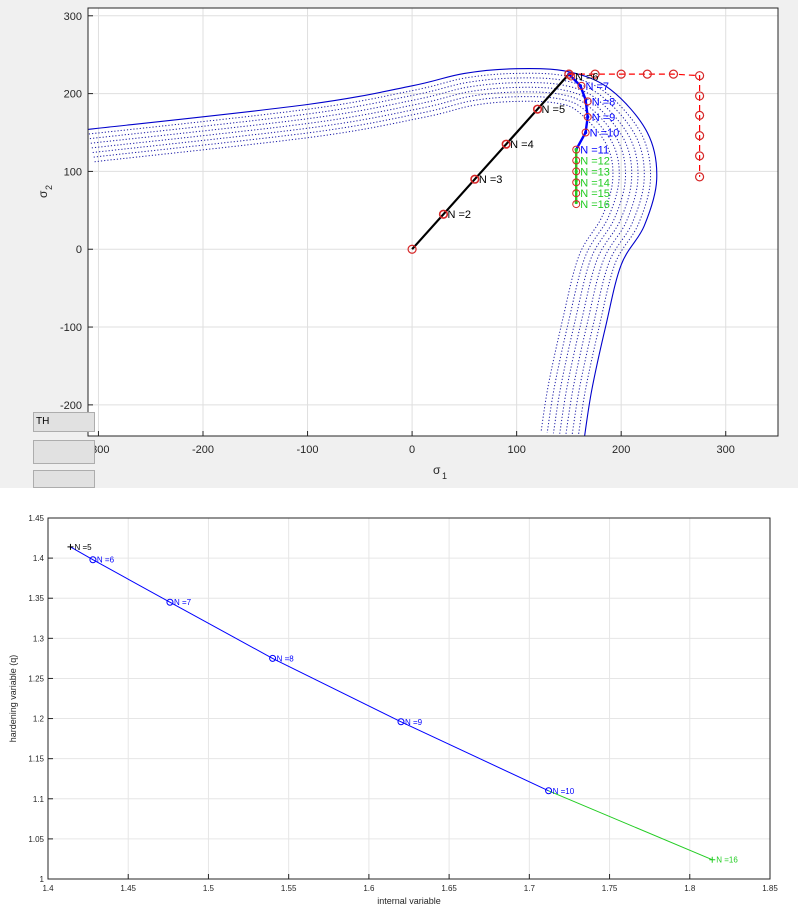 This screenshot has height=919, width=798. I want to click on series-line, so click(630, 825).